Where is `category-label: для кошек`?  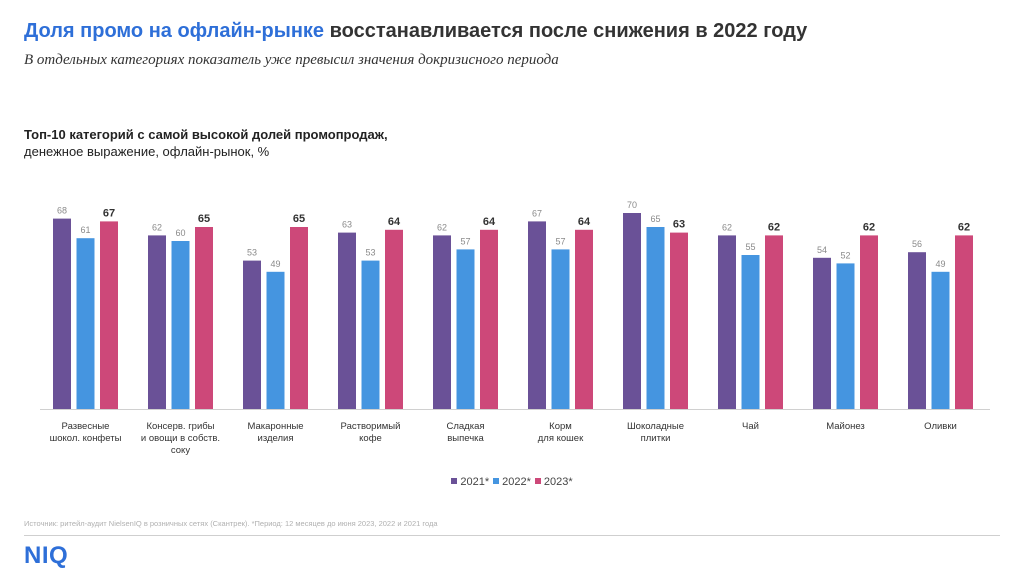 category-label: для кошек is located at coordinates (561, 438).